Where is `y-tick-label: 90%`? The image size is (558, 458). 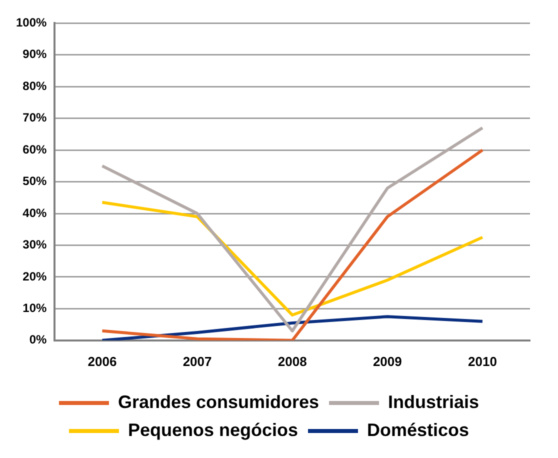
y-tick-label: 90% is located at coordinates (35, 54).